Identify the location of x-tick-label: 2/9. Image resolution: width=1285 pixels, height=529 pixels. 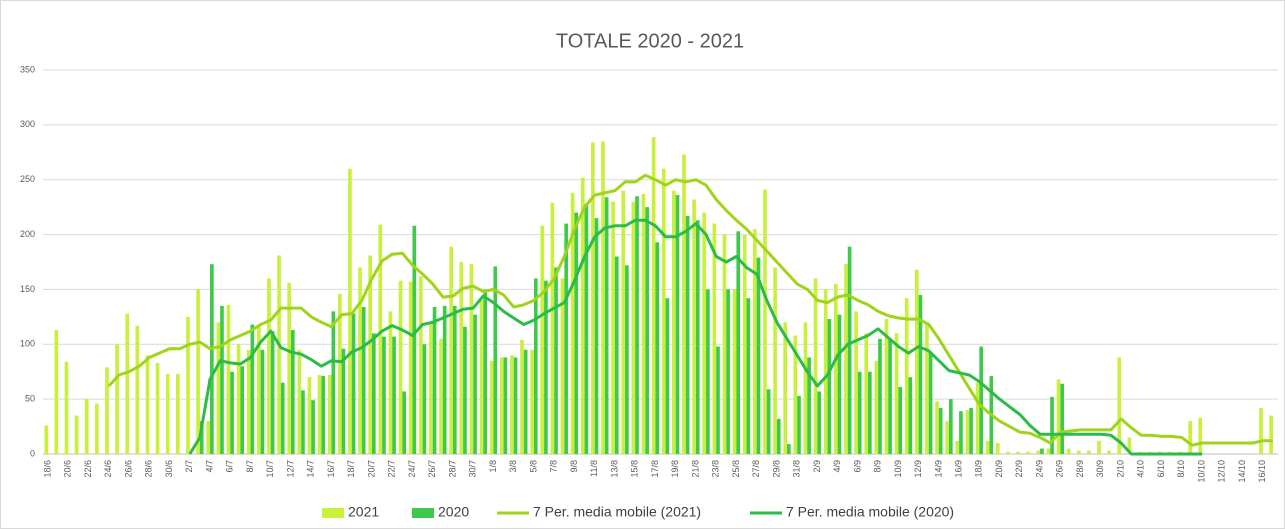
(817, 466).